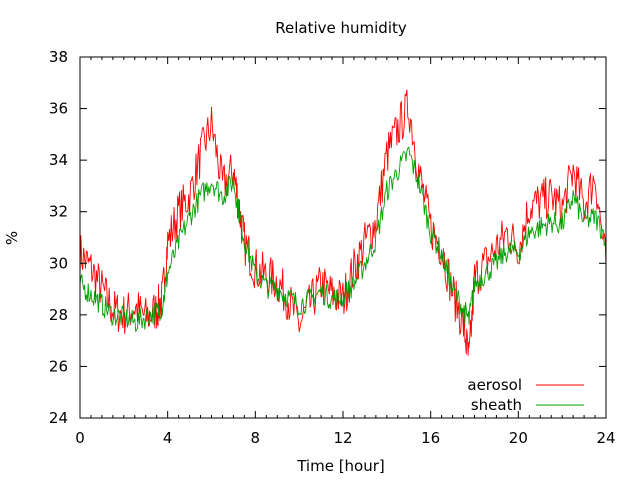 The width and height of the screenshot is (640, 480). Describe the element at coordinates (525, 395) in the screenshot. I see `legend: aerosol sheath` at that location.